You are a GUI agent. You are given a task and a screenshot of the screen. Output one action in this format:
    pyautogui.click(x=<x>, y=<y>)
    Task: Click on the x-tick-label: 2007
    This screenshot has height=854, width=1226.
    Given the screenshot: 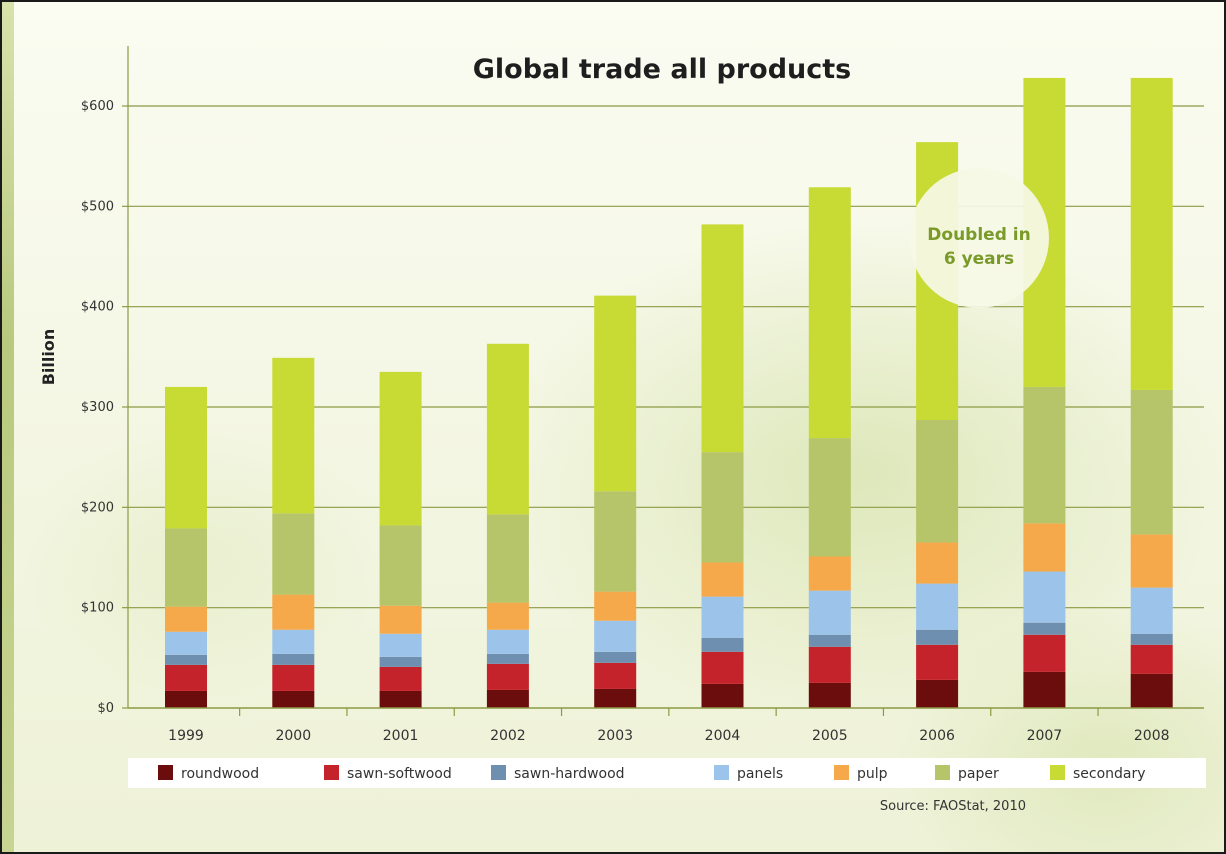 What is the action you would take?
    pyautogui.click(x=1045, y=736)
    